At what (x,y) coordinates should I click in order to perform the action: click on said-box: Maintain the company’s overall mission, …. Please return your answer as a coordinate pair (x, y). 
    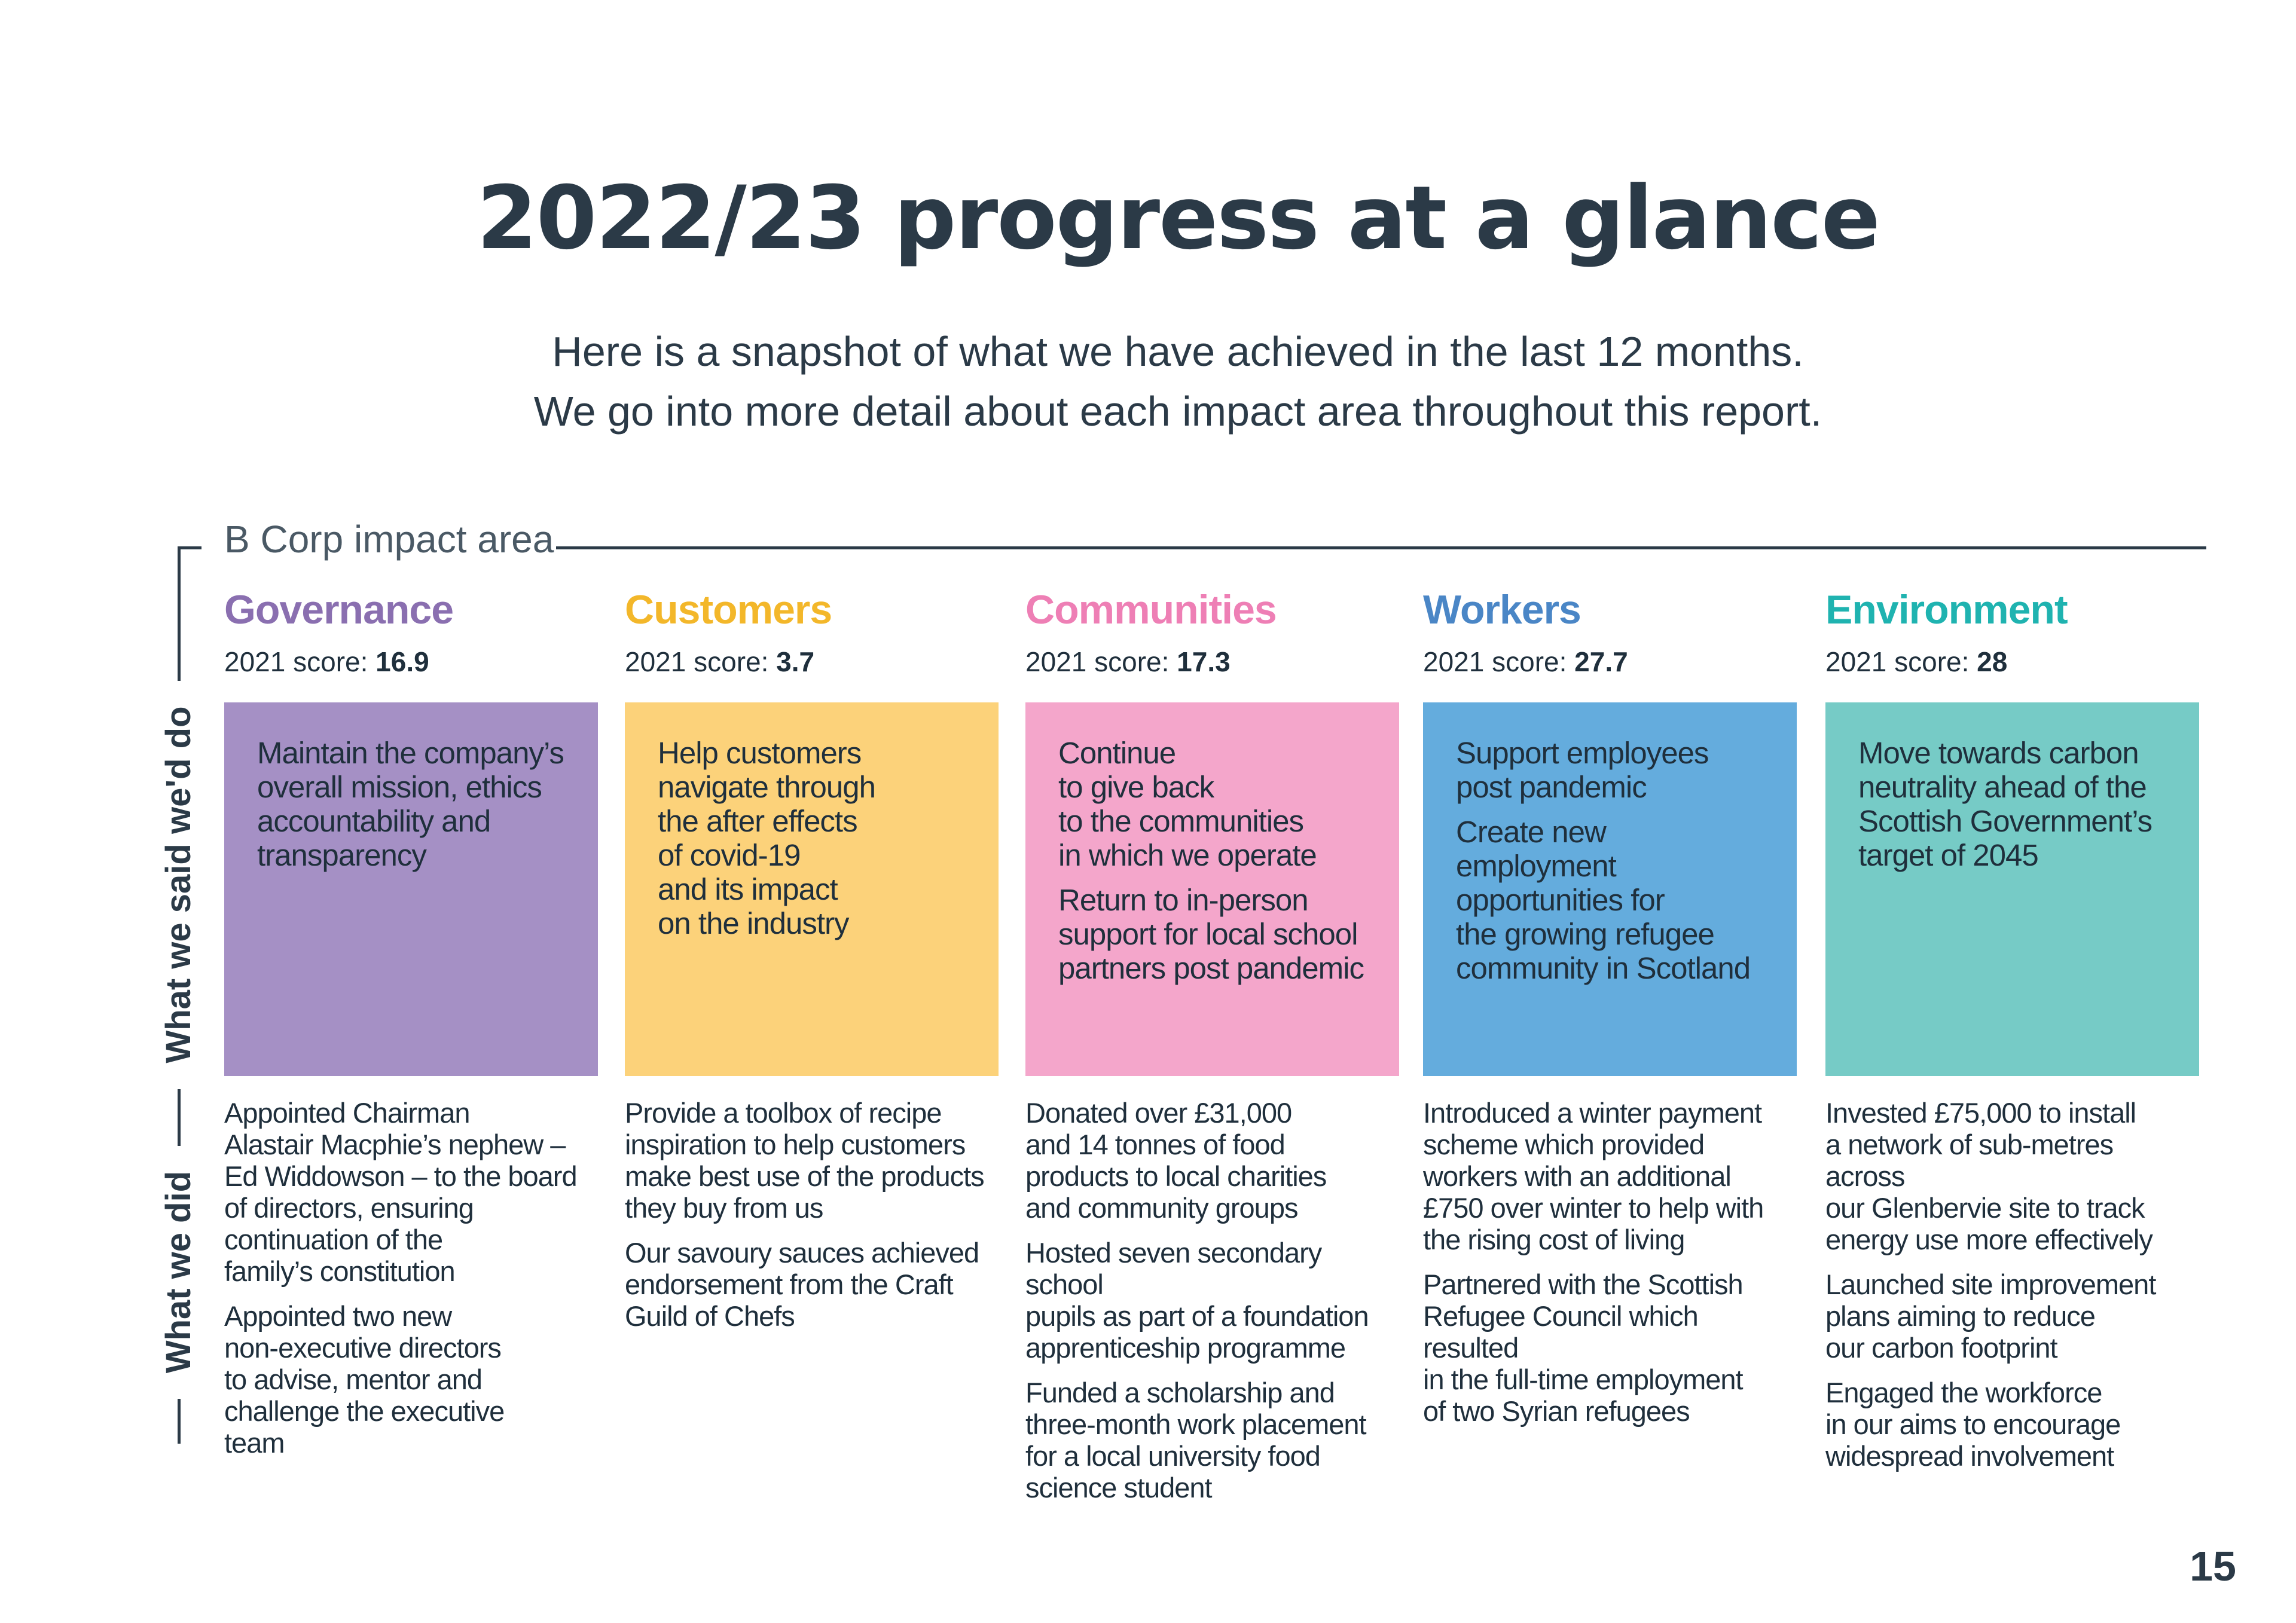
    Looking at the image, I should click on (411, 889).